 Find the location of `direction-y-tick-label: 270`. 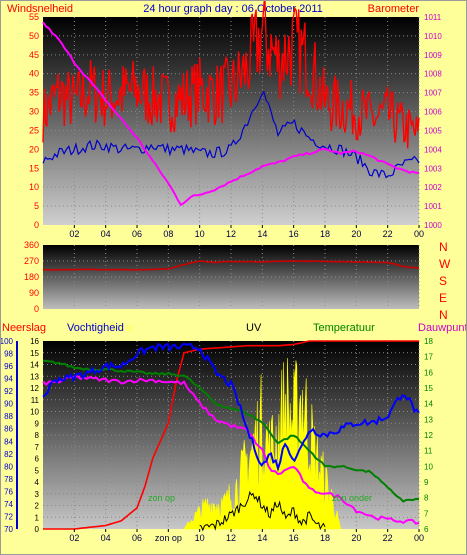

direction-y-tick-label: 270 is located at coordinates (31, 261).